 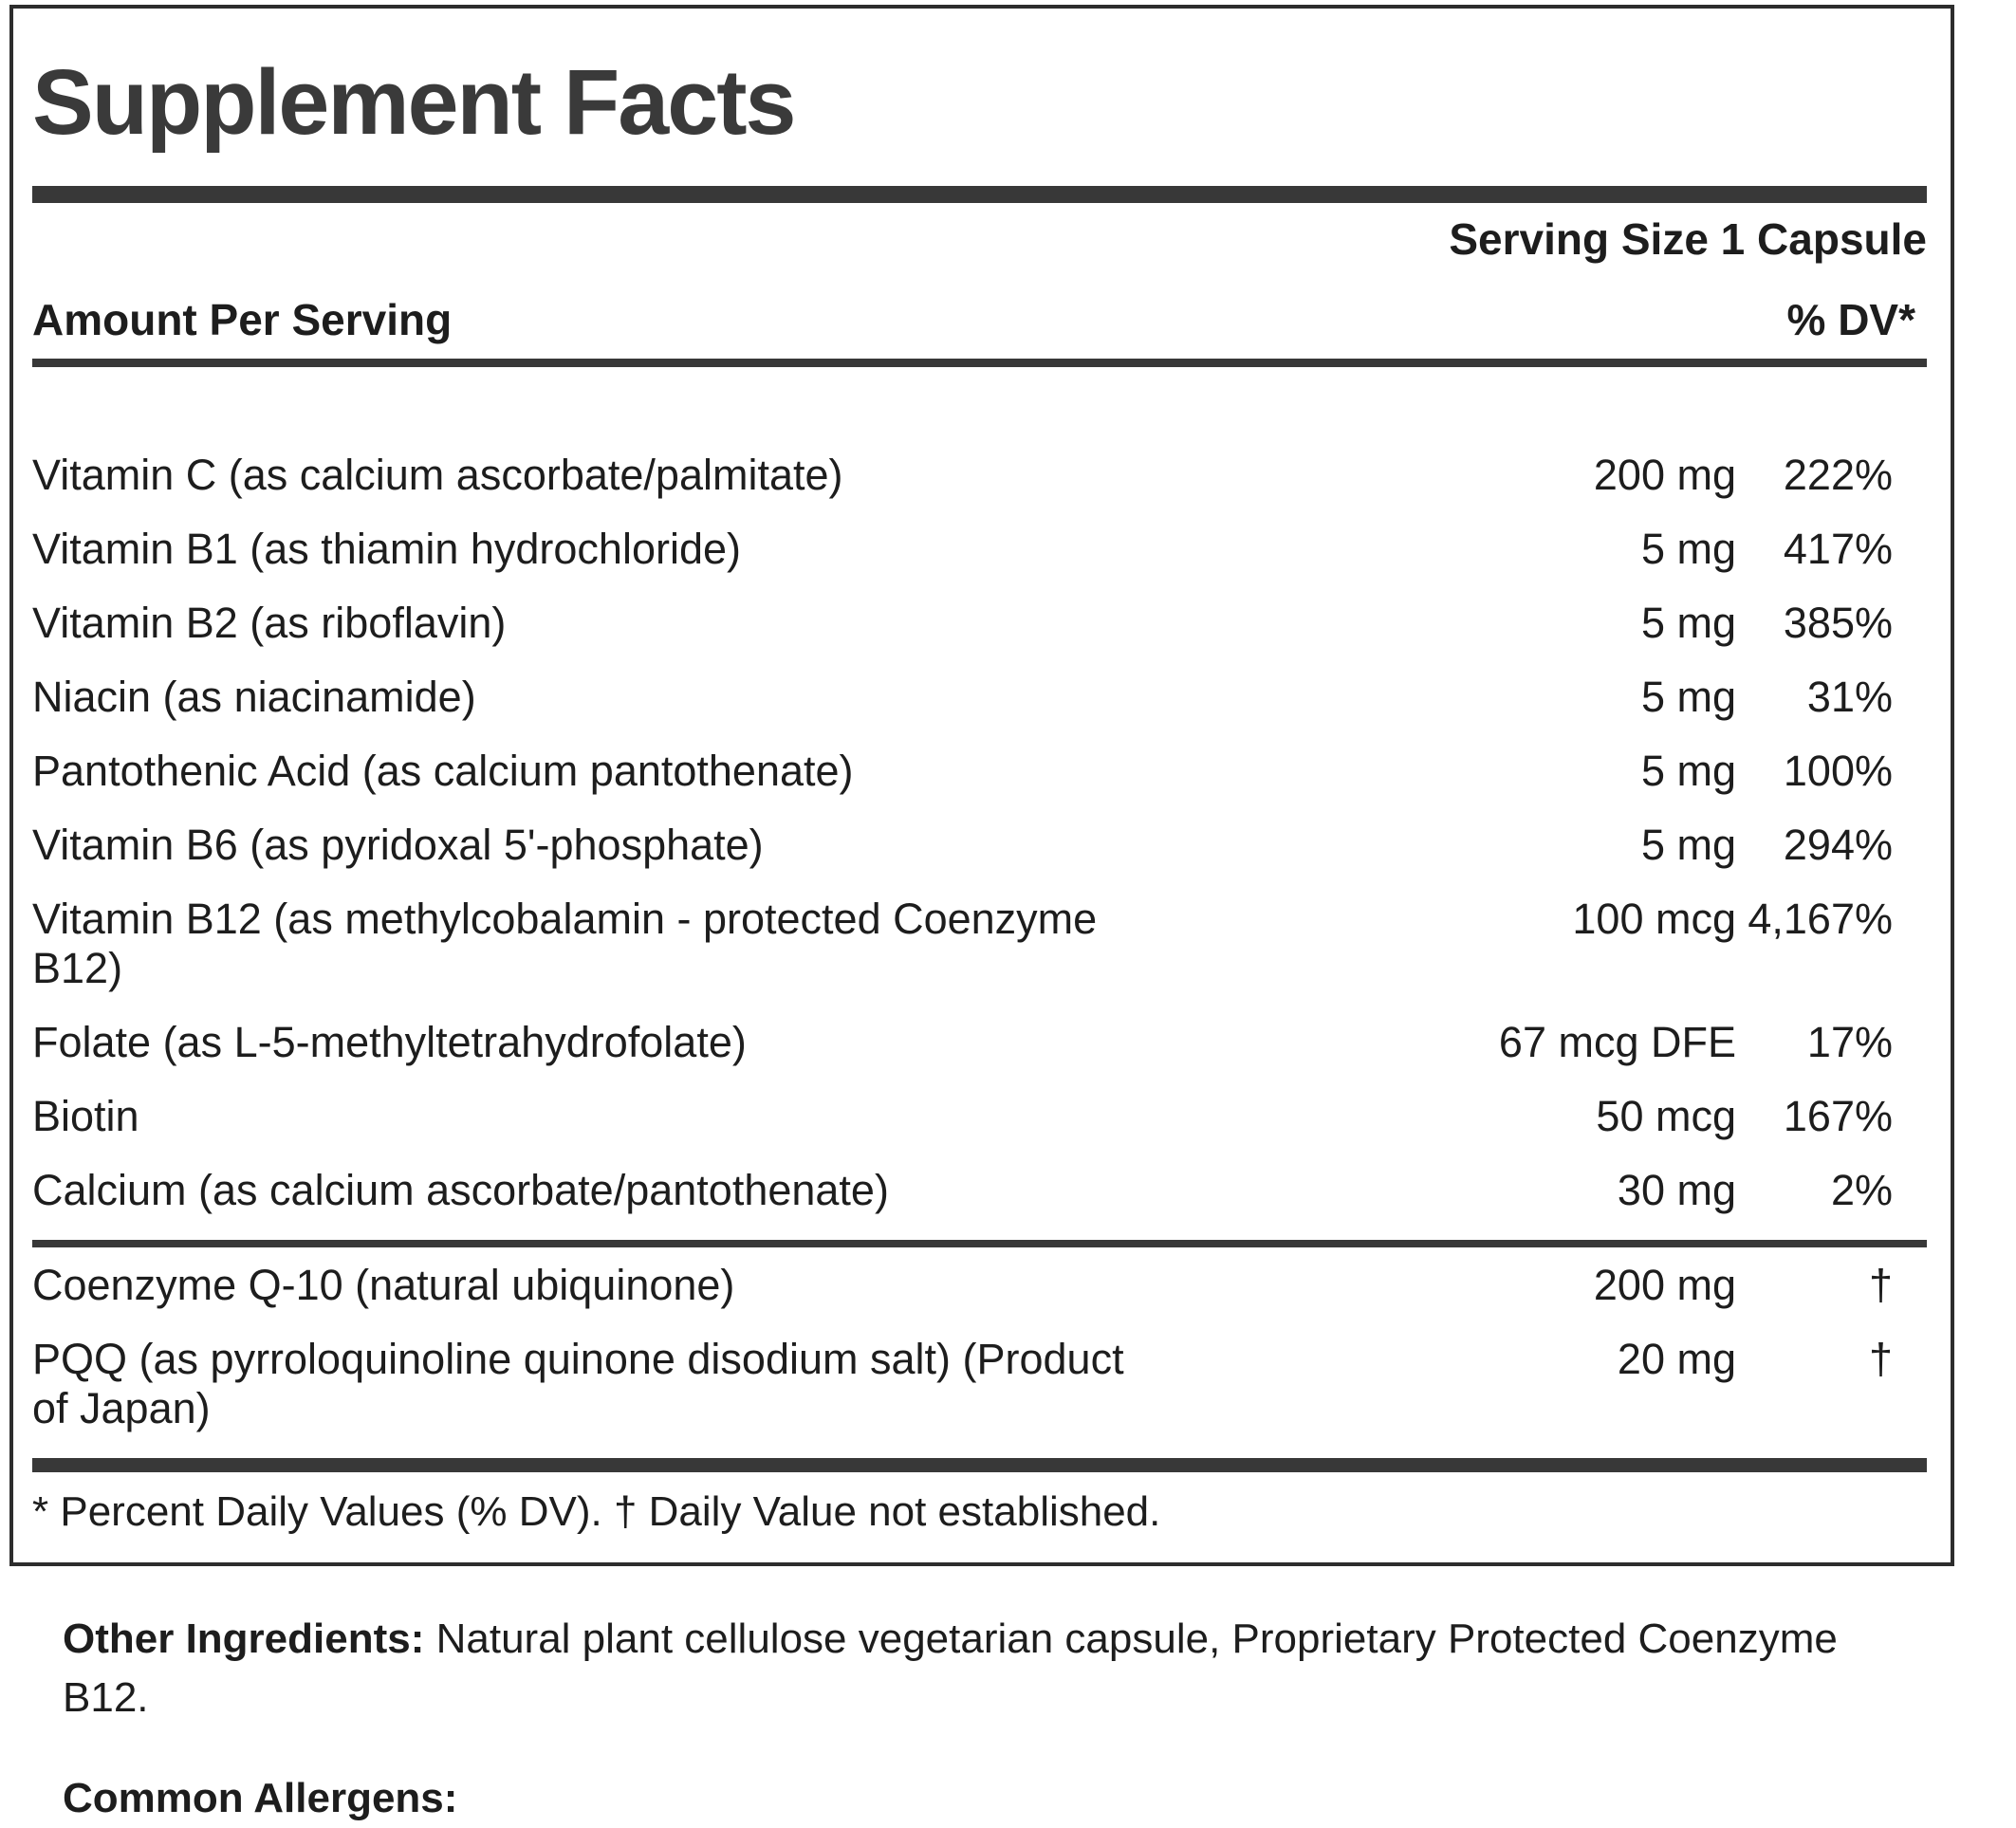 What do you see at coordinates (1001, 1798) in the screenshot?
I see `common-allergens: Common Allergens:` at bounding box center [1001, 1798].